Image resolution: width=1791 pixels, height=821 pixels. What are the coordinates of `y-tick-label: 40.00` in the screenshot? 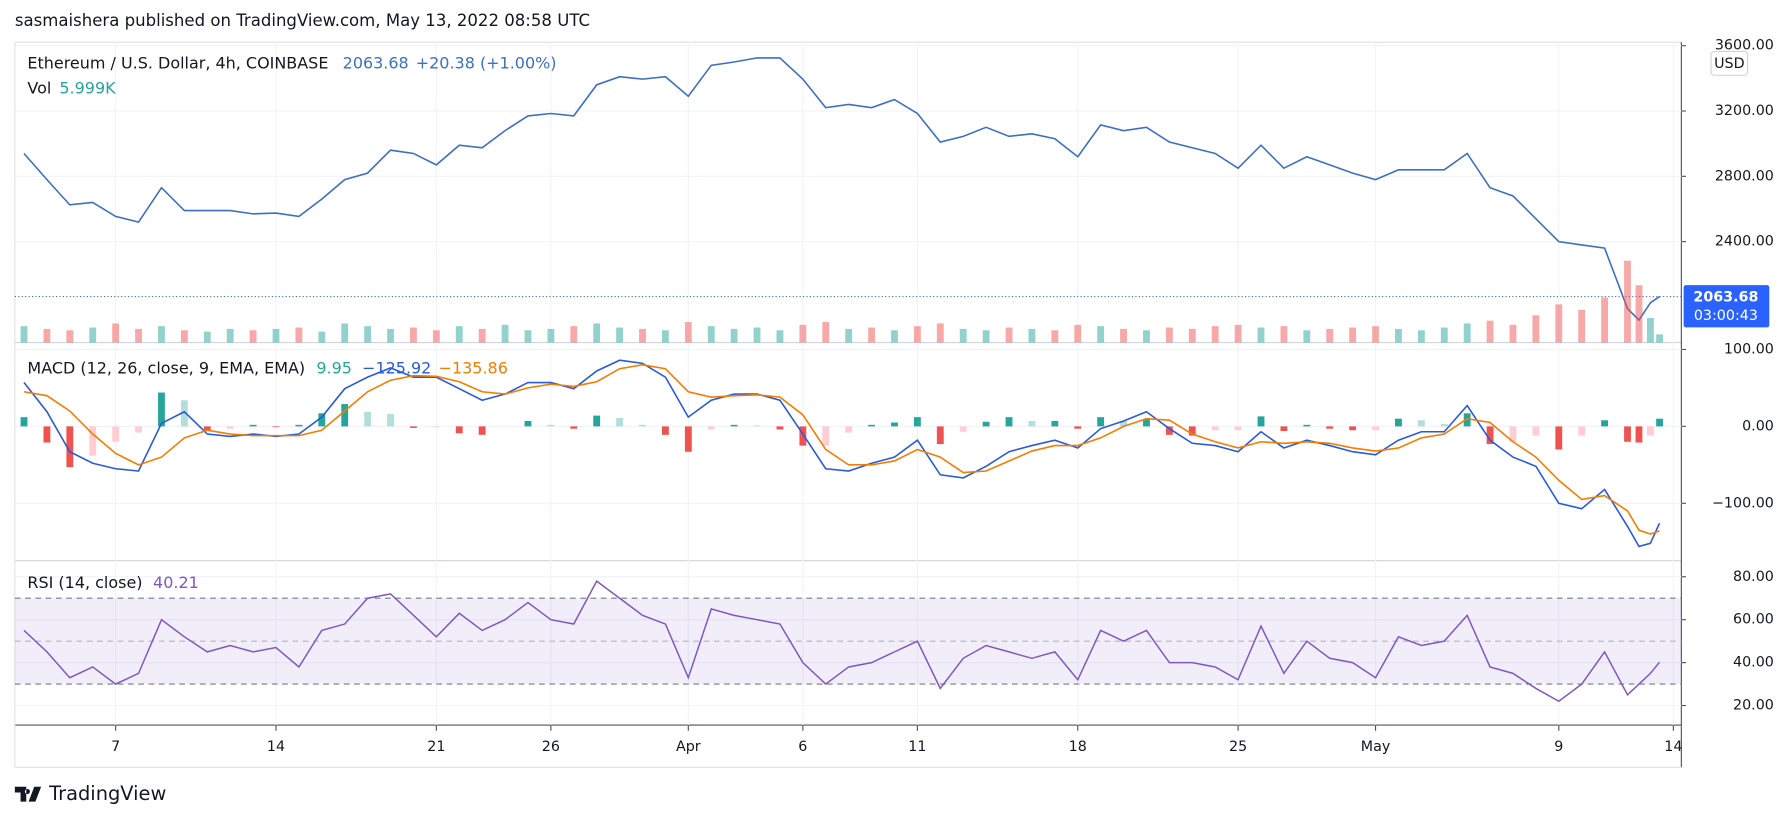 It's located at (1753, 663).